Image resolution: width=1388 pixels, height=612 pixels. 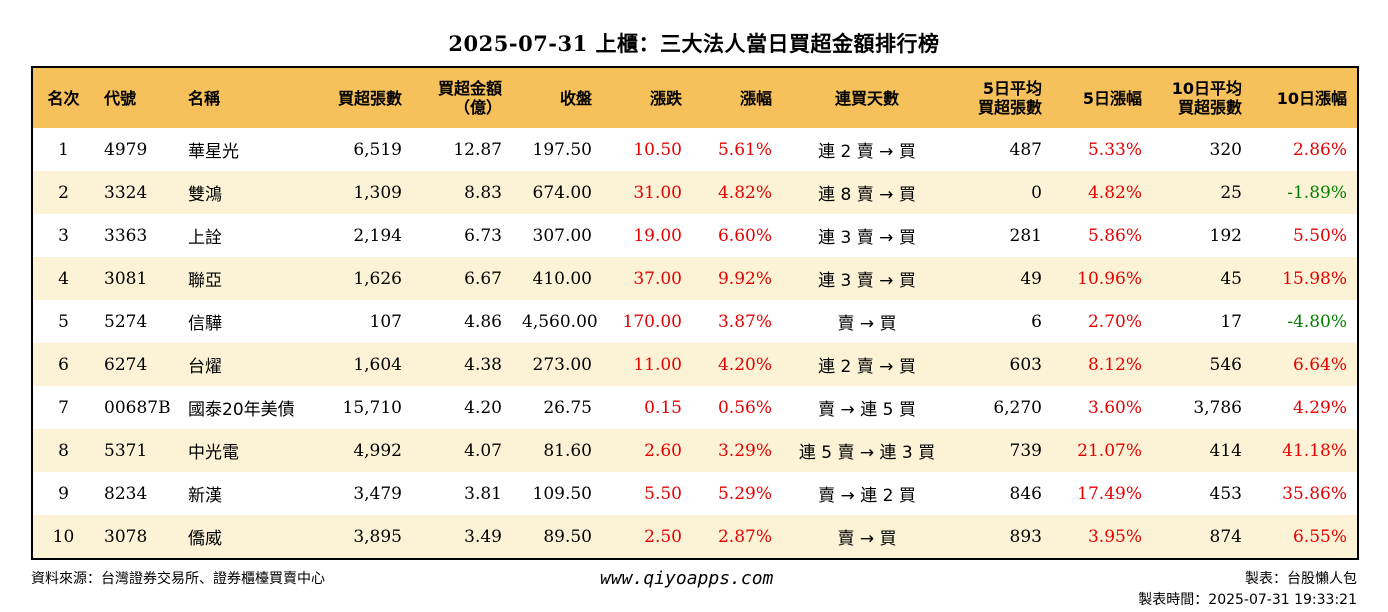 I want to click on cell-close: 674.00, so click(x=562, y=192).